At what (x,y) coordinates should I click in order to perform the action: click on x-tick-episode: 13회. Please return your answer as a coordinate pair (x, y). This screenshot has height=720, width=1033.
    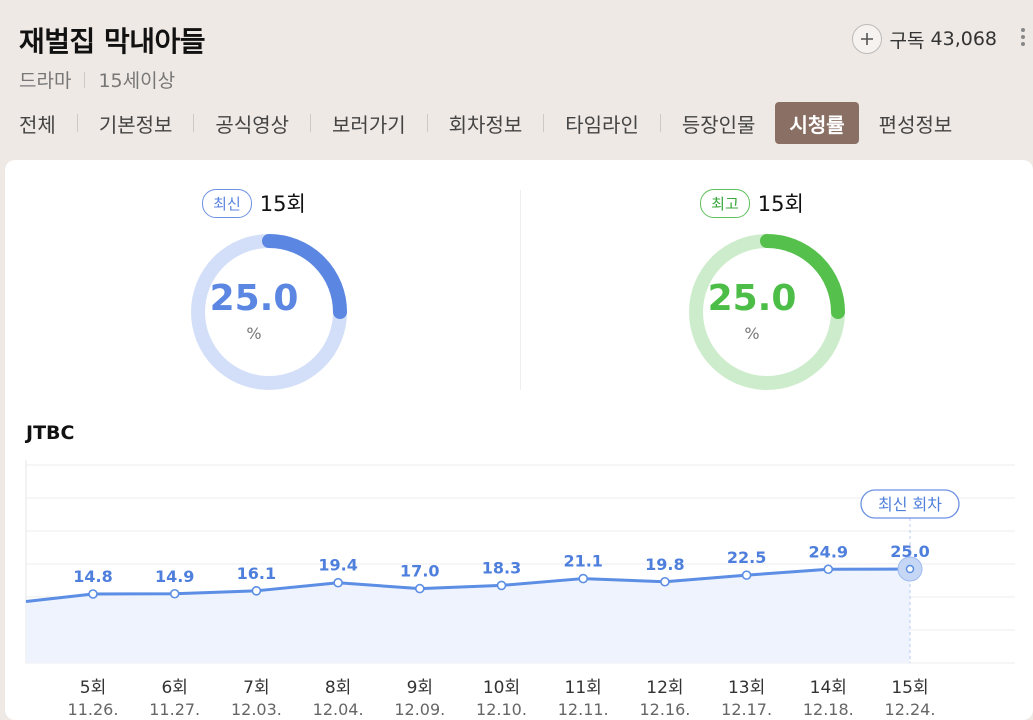
    Looking at the image, I should click on (746, 688).